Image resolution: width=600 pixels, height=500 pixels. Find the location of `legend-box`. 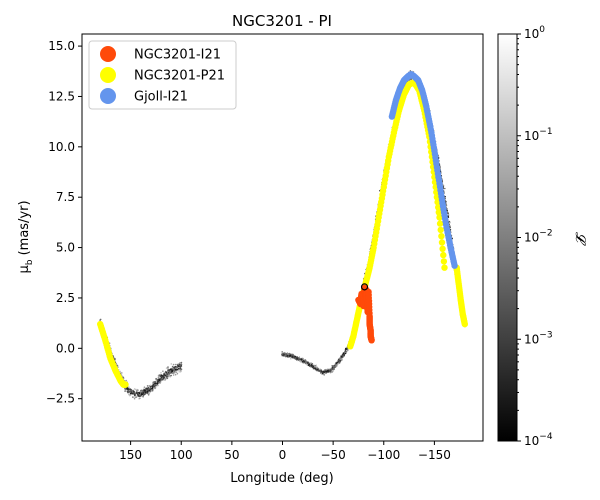

legend-box is located at coordinates (162, 75).